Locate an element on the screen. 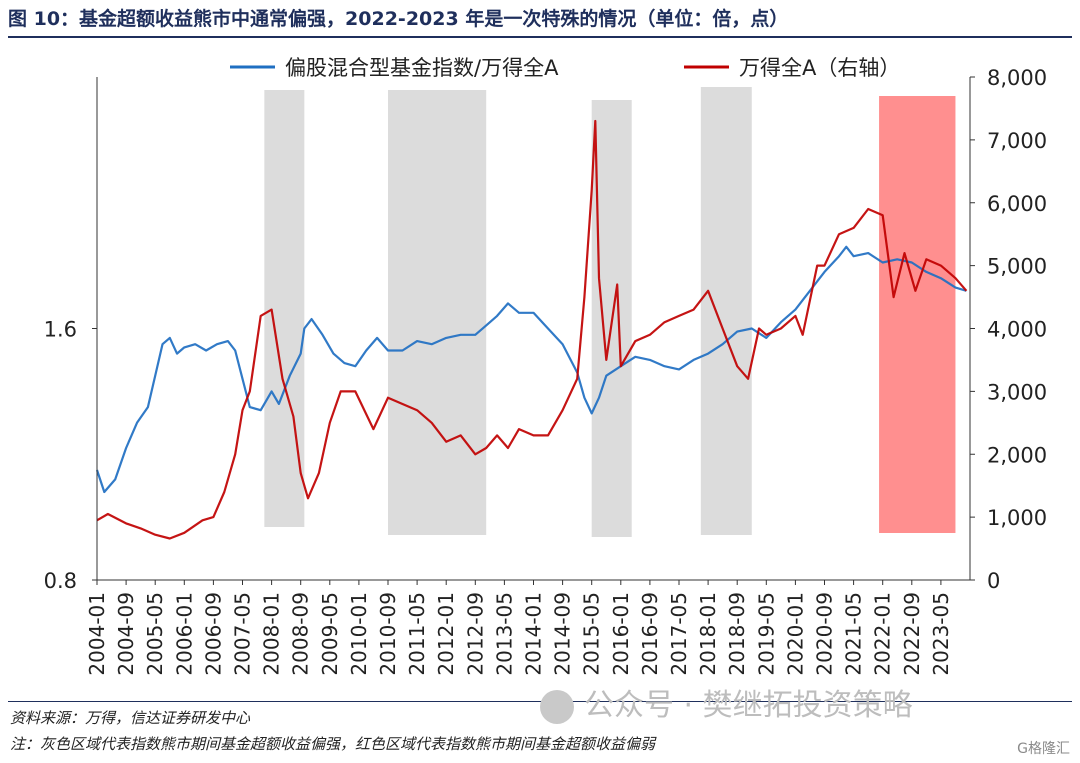  right-tick-label: 5,000 is located at coordinates (1017, 267).